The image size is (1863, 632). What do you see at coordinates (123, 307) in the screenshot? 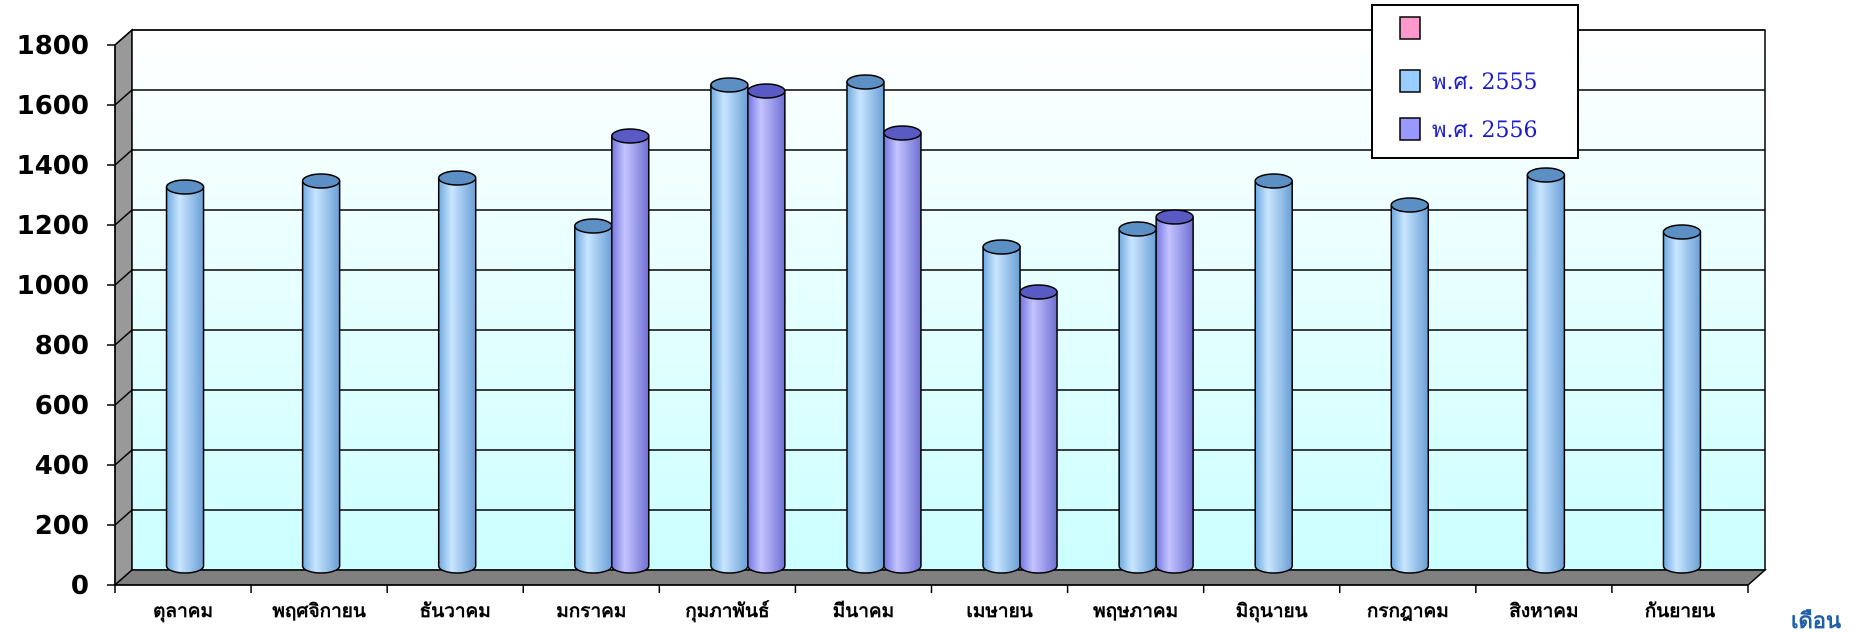
I see `chart-side-wall` at bounding box center [123, 307].